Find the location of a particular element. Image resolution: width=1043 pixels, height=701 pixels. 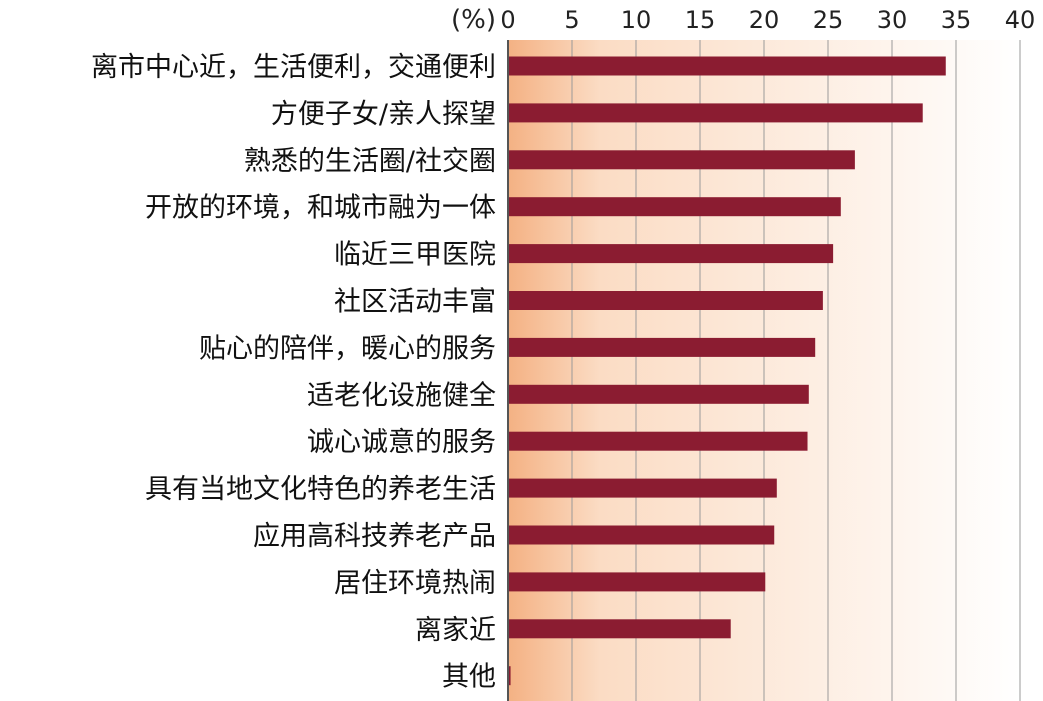

category-label: 社区活动丰富 is located at coordinates (415, 302).